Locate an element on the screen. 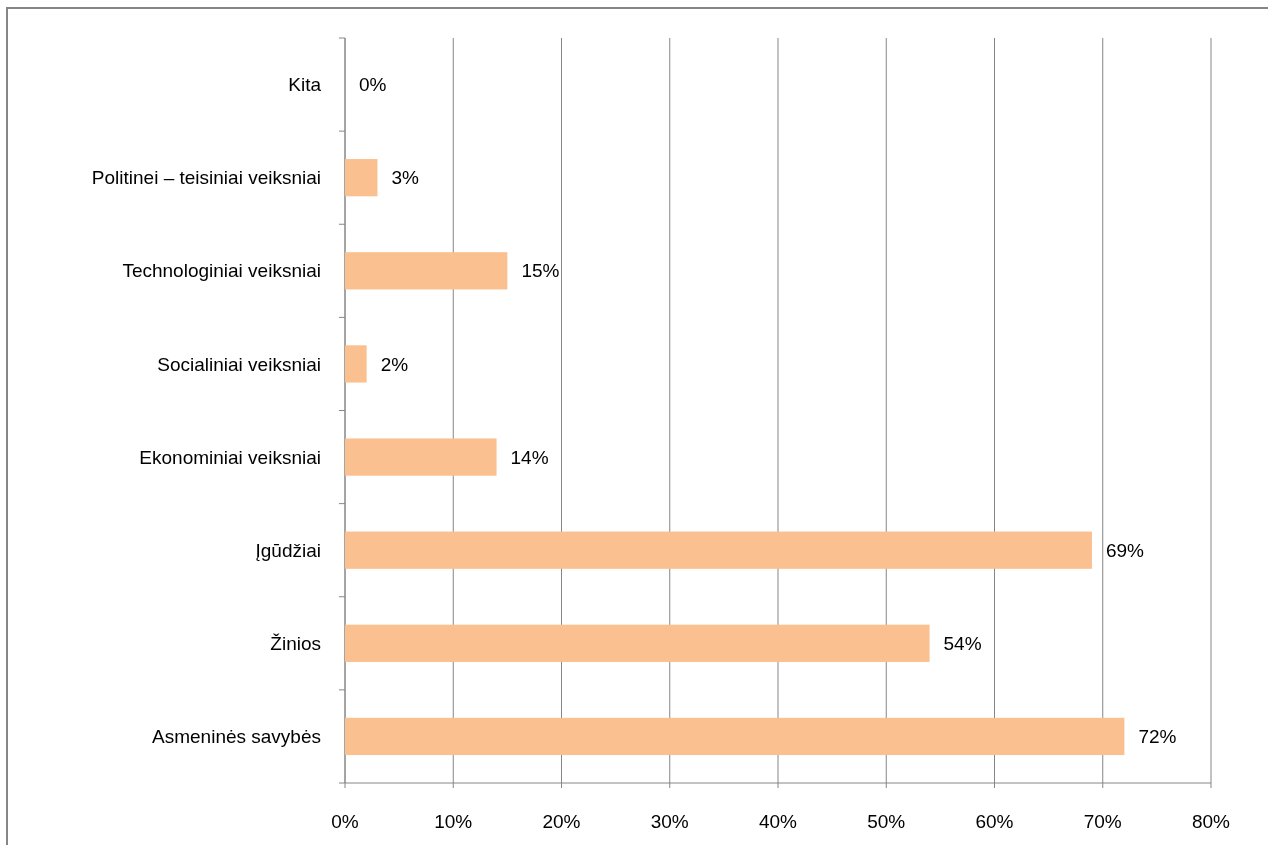 This screenshot has width=1268, height=845. x-tick-label: 40% is located at coordinates (778, 821).